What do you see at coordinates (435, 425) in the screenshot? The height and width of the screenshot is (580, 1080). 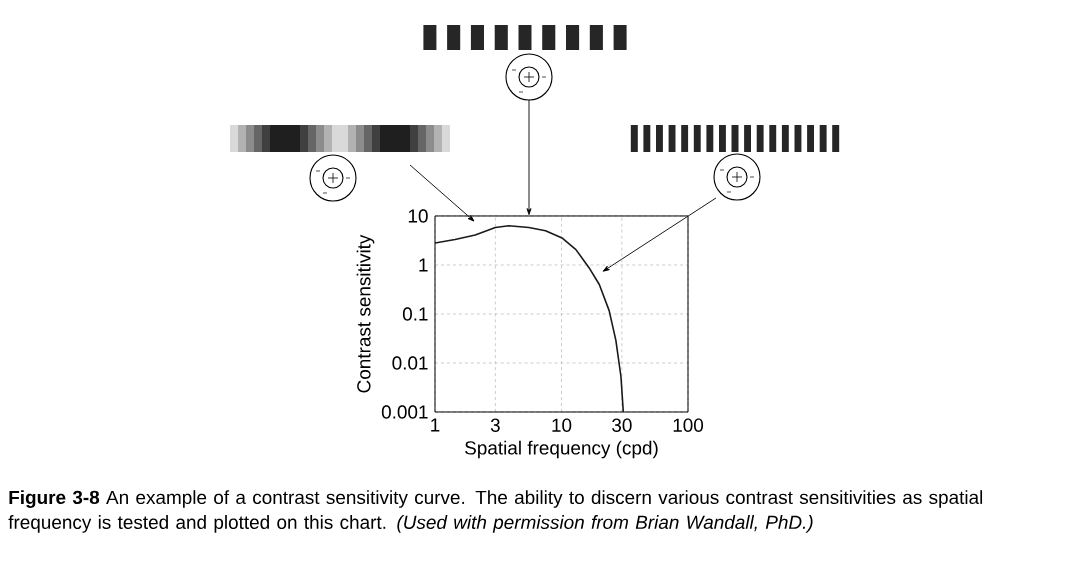 I see `x-tick-label: 1` at bounding box center [435, 425].